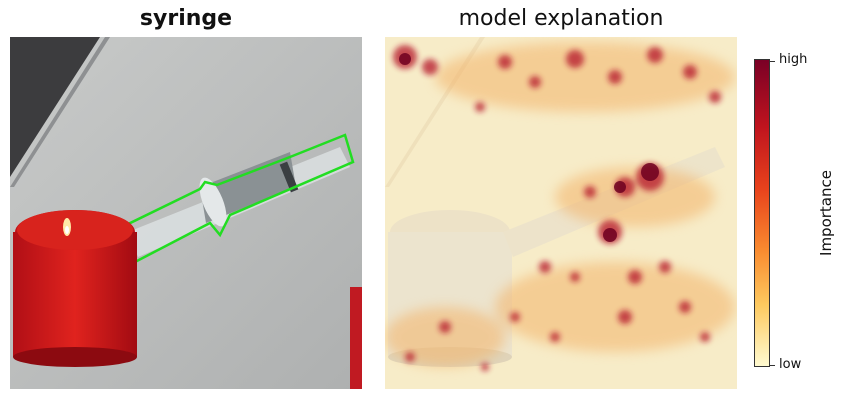 The image size is (843, 400). What do you see at coordinates (826, 213) in the screenshot?
I see `colorbar-axis-label: Importance` at bounding box center [826, 213].